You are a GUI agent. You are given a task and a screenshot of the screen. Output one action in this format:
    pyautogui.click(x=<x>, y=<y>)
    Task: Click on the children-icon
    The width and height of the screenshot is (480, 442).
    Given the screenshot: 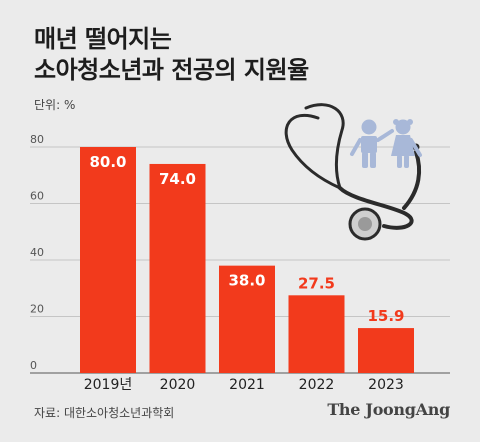 What is the action you would take?
    pyautogui.click(x=386, y=143)
    